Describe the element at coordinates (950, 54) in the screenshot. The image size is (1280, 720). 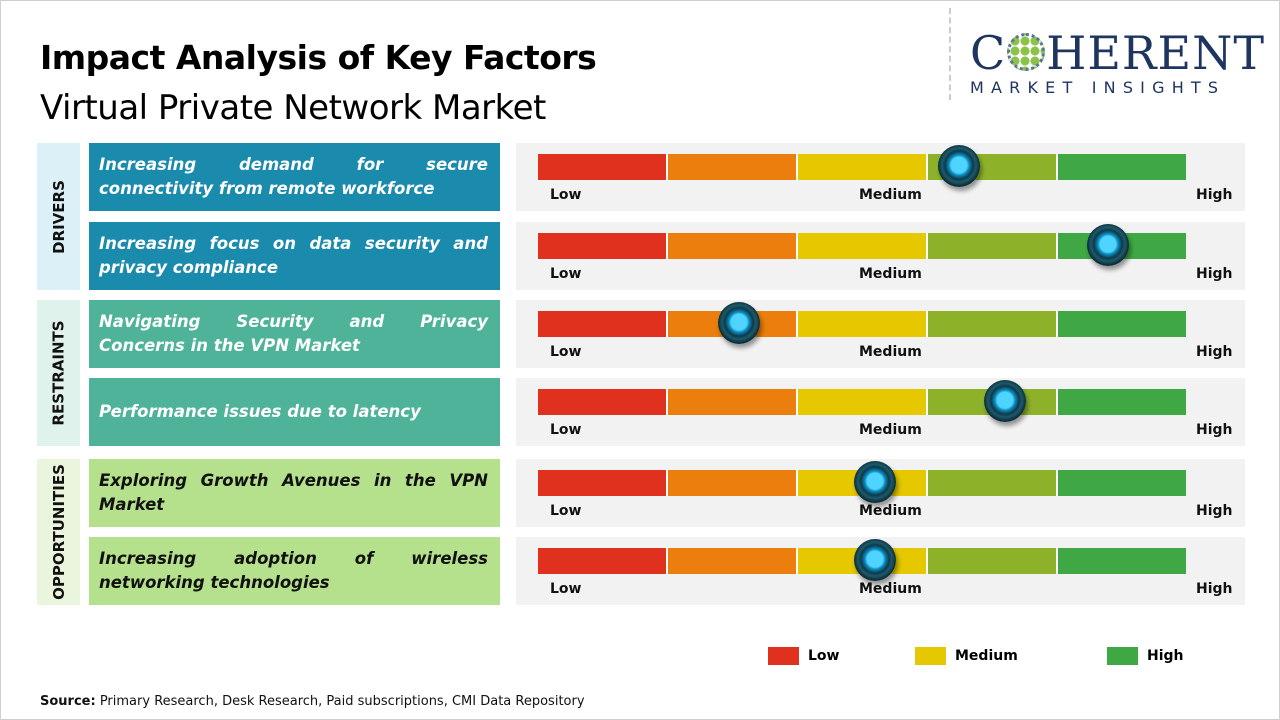
I see `divider` at that location.